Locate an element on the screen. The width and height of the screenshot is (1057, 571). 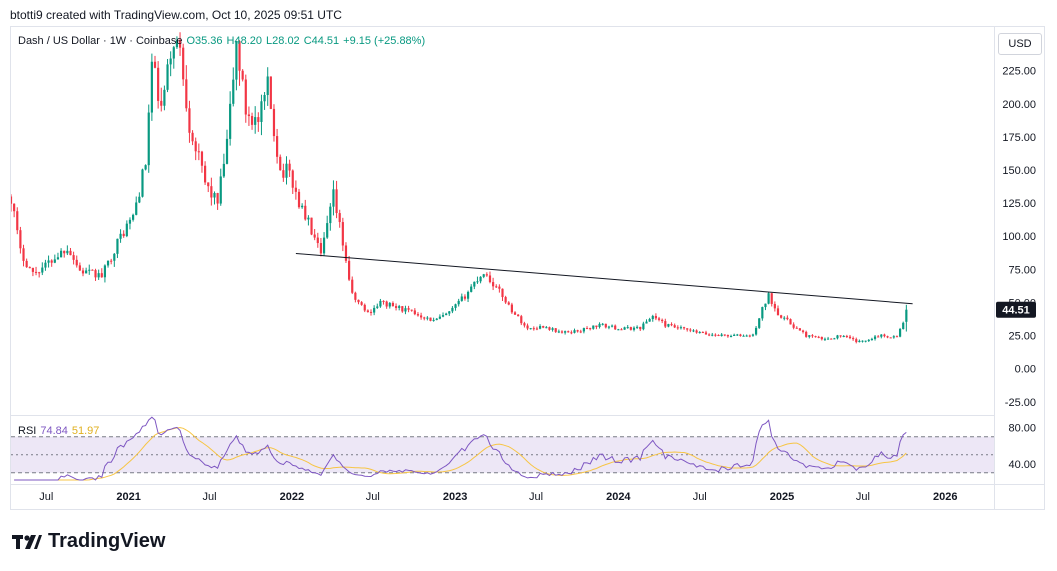
price-axis-tick-label: 125.00 is located at coordinates (1019, 204).